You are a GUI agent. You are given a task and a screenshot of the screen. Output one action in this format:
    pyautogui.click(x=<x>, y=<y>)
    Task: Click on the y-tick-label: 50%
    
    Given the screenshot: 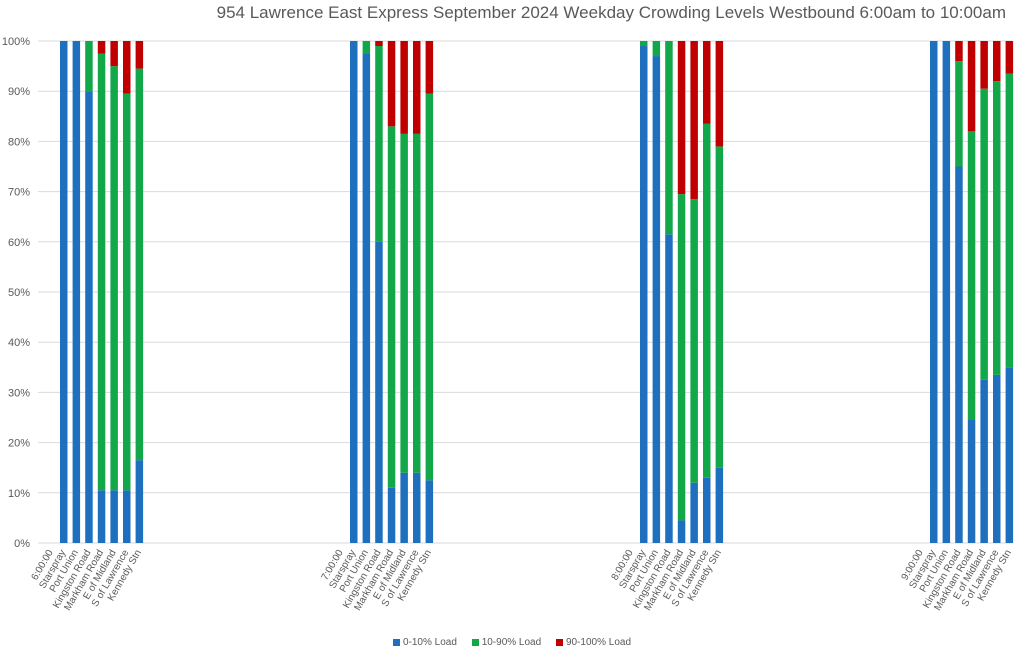 What is the action you would take?
    pyautogui.click(x=19, y=293)
    